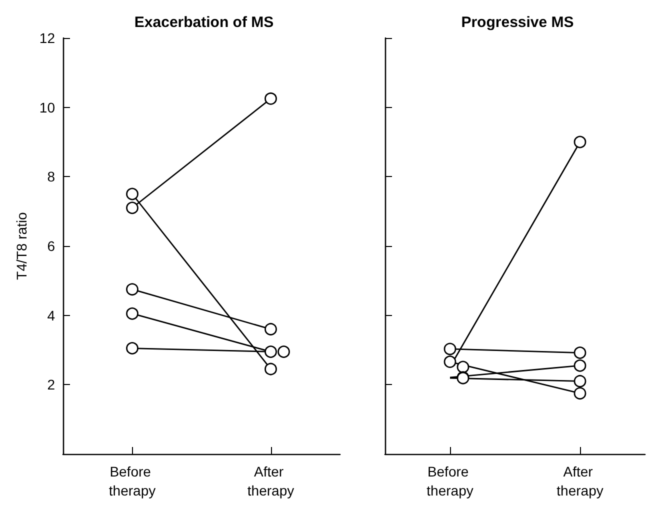 The image size is (650, 510). What do you see at coordinates (51, 246) in the screenshot?
I see `y-tick-label: 6` at bounding box center [51, 246].